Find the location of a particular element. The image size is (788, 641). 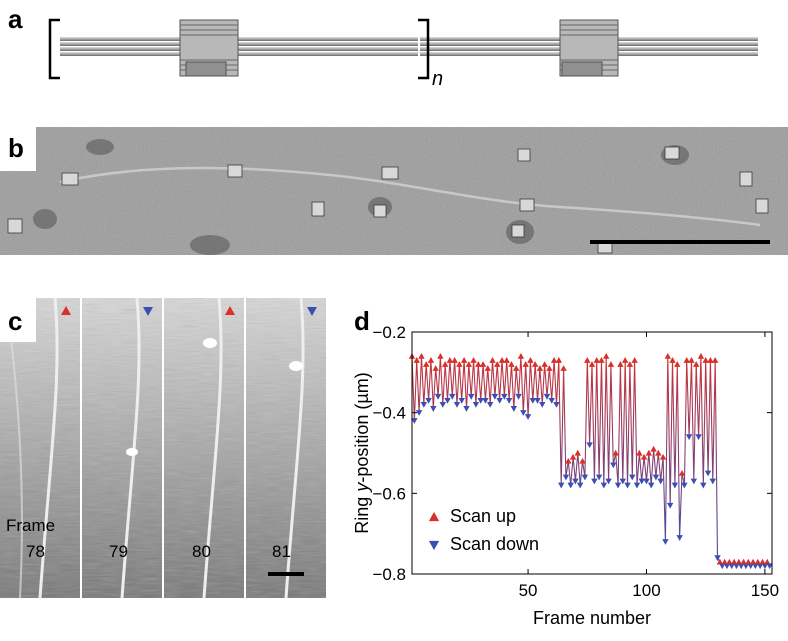

panel-d-label: d is located at coordinates (362, 321).